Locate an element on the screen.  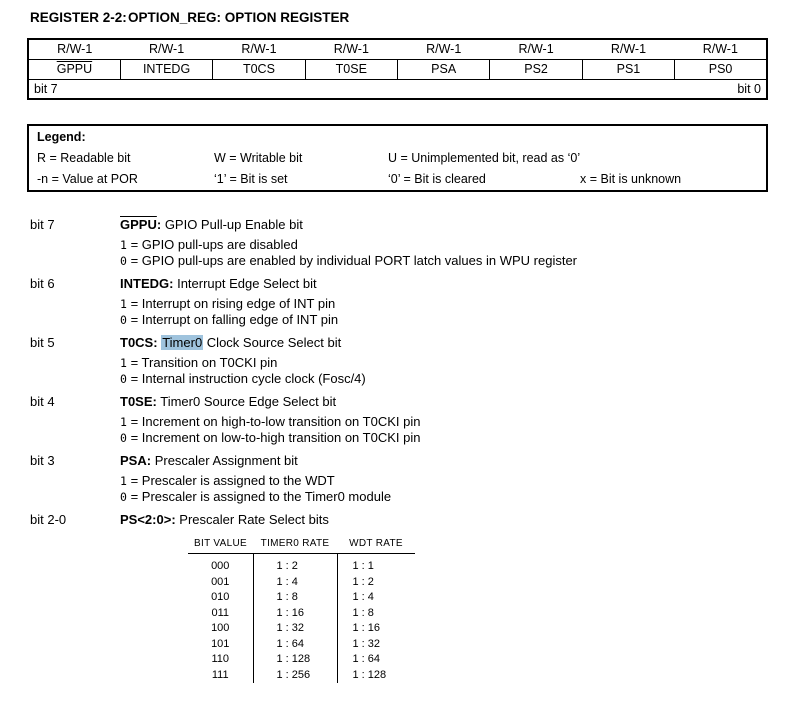
bit-range-row: bit 7 bit 0 is located at coordinates (397, 88).